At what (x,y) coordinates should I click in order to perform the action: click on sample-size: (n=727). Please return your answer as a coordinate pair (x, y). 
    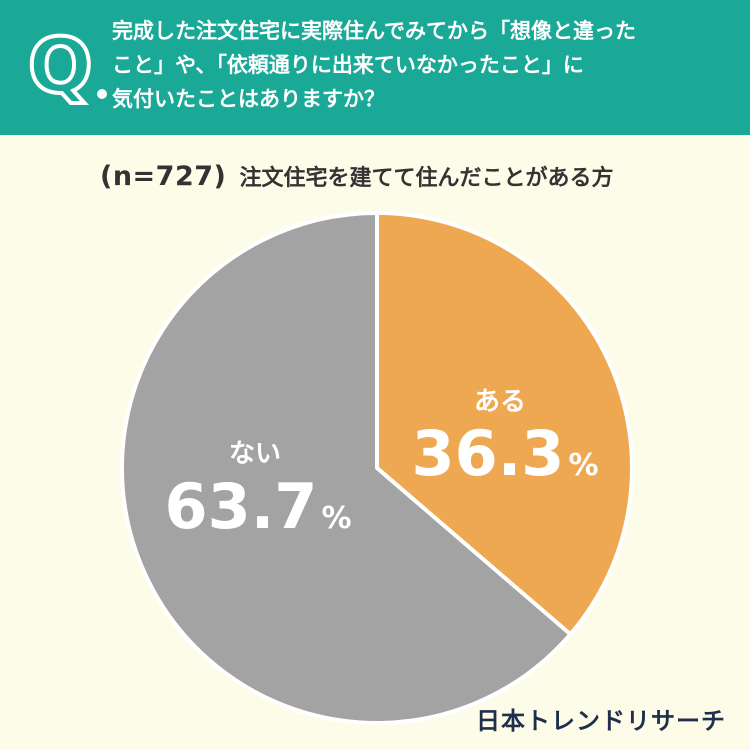
    Looking at the image, I should click on (163, 176).